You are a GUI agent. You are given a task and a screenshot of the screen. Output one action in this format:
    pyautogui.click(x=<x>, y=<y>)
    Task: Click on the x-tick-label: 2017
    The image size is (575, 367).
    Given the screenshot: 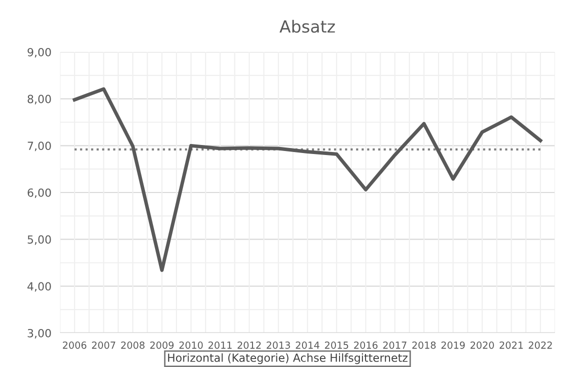 What is the action you would take?
    pyautogui.click(x=394, y=345)
    